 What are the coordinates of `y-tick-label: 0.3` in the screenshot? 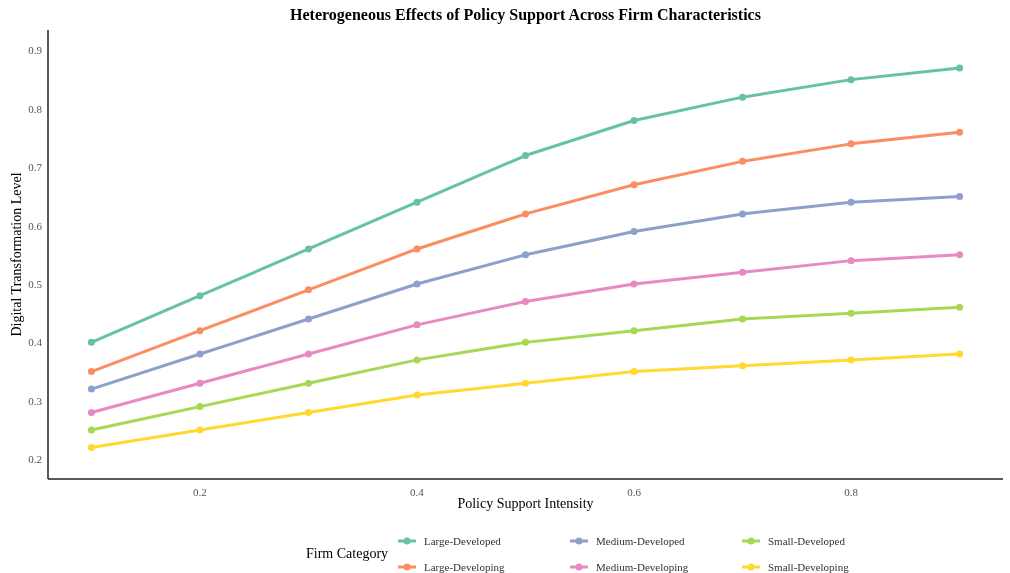 It's located at (35, 400).